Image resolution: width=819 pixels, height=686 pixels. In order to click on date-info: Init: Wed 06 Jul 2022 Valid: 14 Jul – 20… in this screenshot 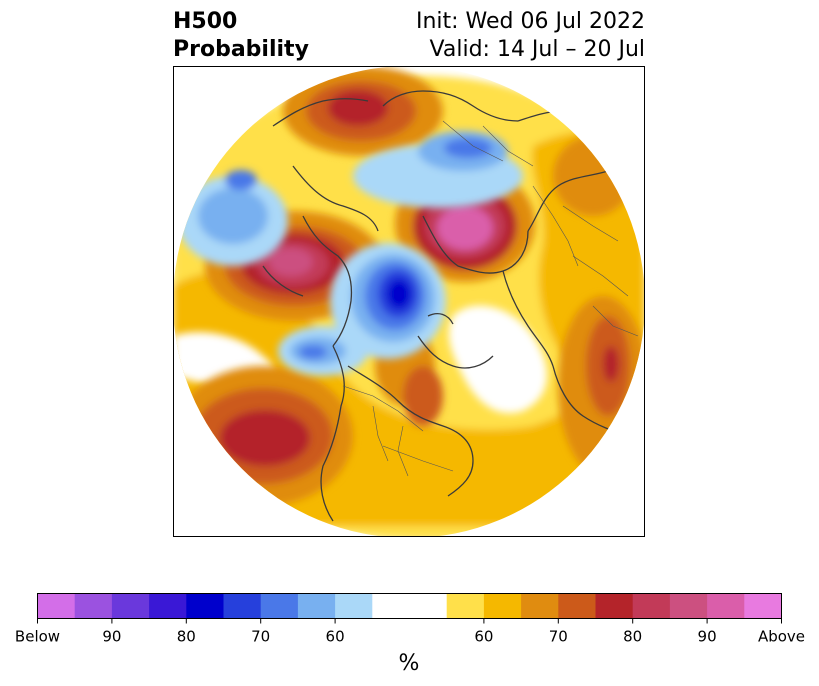, I will do `click(530, 36)`.